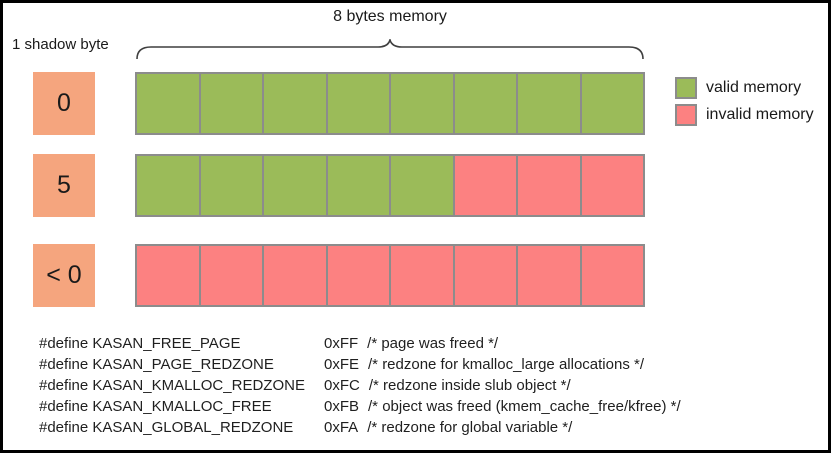 The image size is (831, 453). What do you see at coordinates (470, 427) in the screenshot?
I see `define-comment: /* redzone for global variable */` at bounding box center [470, 427].